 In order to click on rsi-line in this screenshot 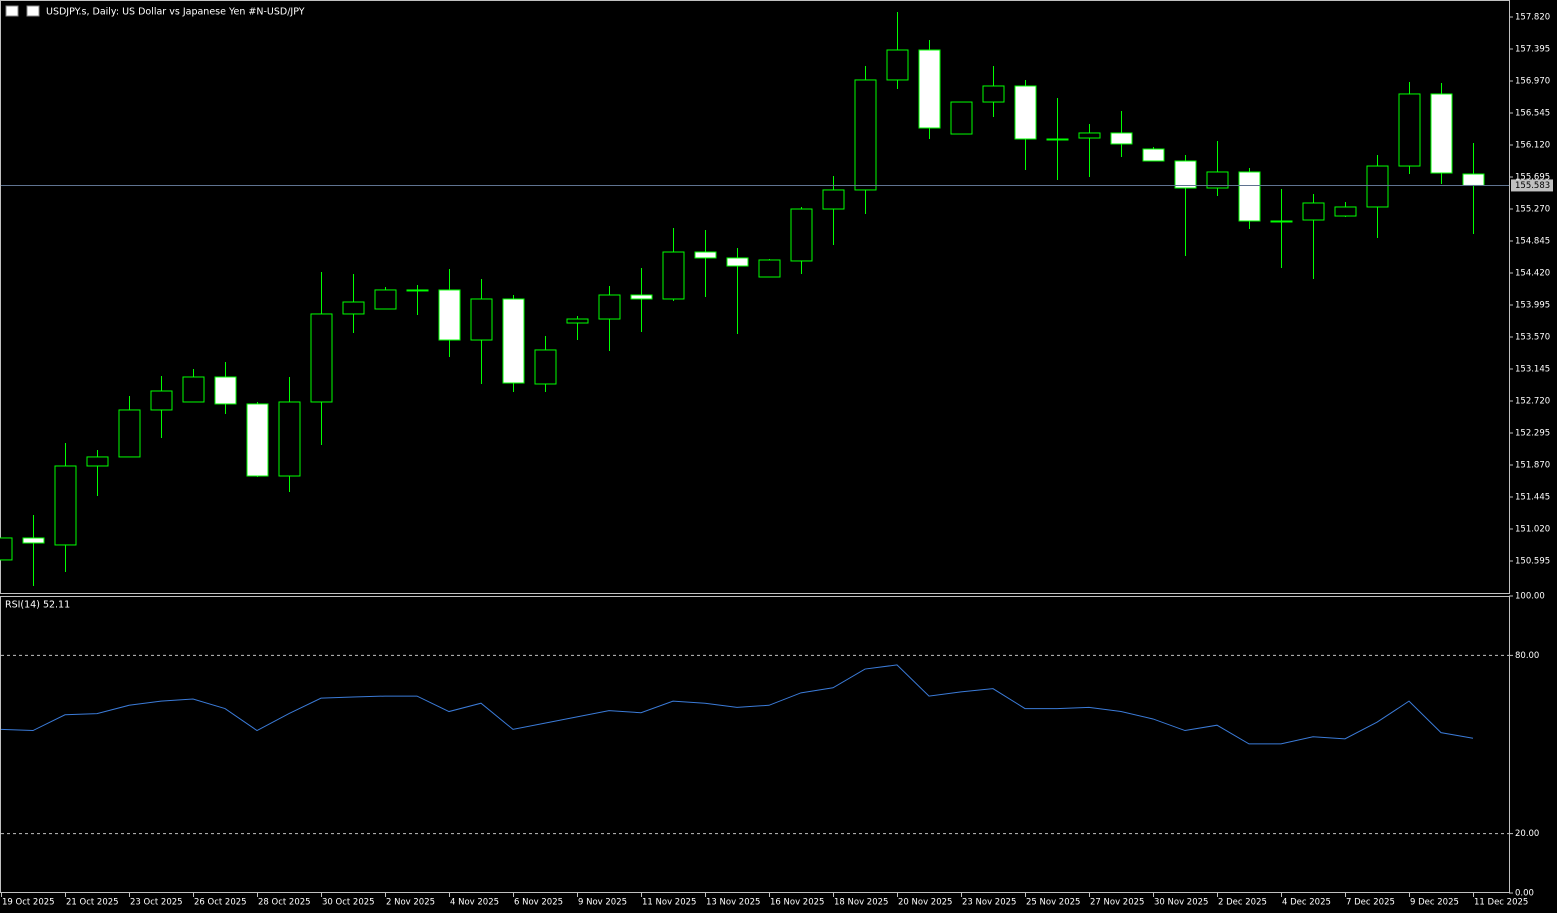, I will do `click(737, 704)`.